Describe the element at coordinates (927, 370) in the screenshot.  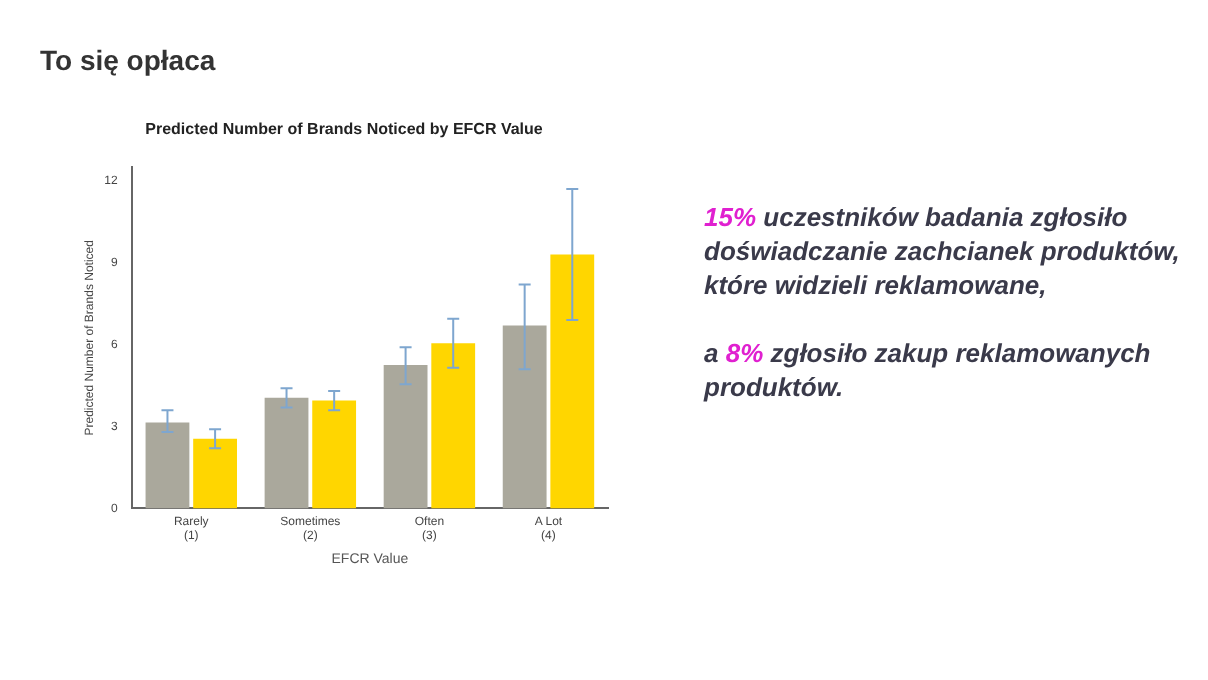
I see `text: a 8% zgłosiło zakup reklamowanych produktów.` at that location.